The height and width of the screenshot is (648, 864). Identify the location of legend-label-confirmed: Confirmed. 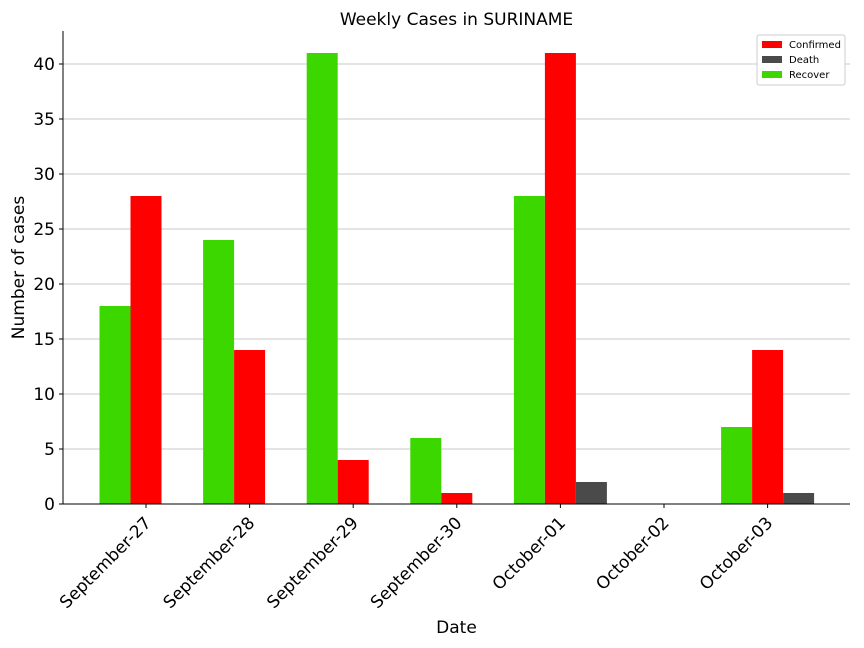
(815, 45).